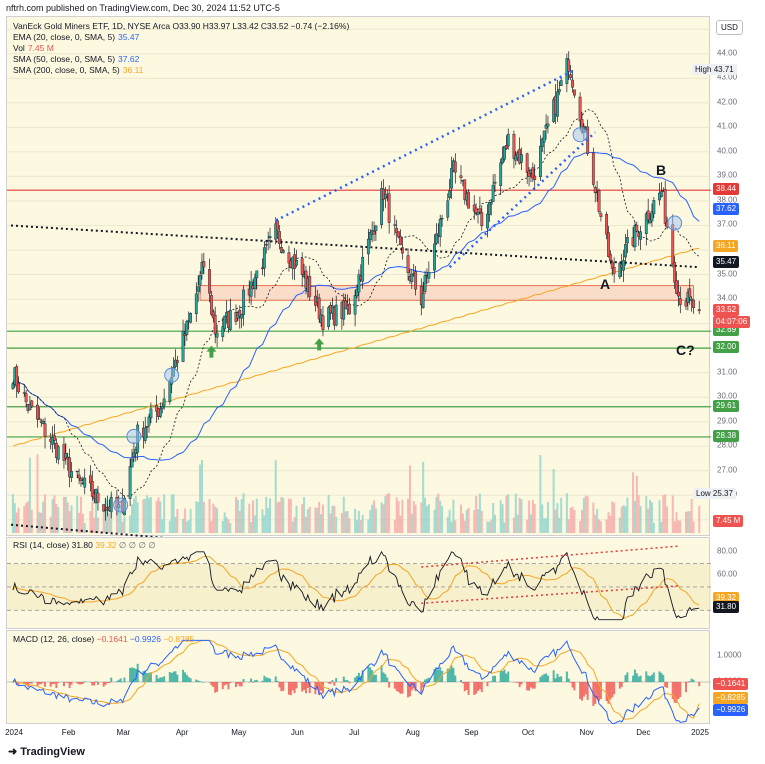  Describe the element at coordinates (738, 677) in the screenshot. I see `macd-axis: 1.00000.0000−0.1641−0.8285−0.9926` at that location.